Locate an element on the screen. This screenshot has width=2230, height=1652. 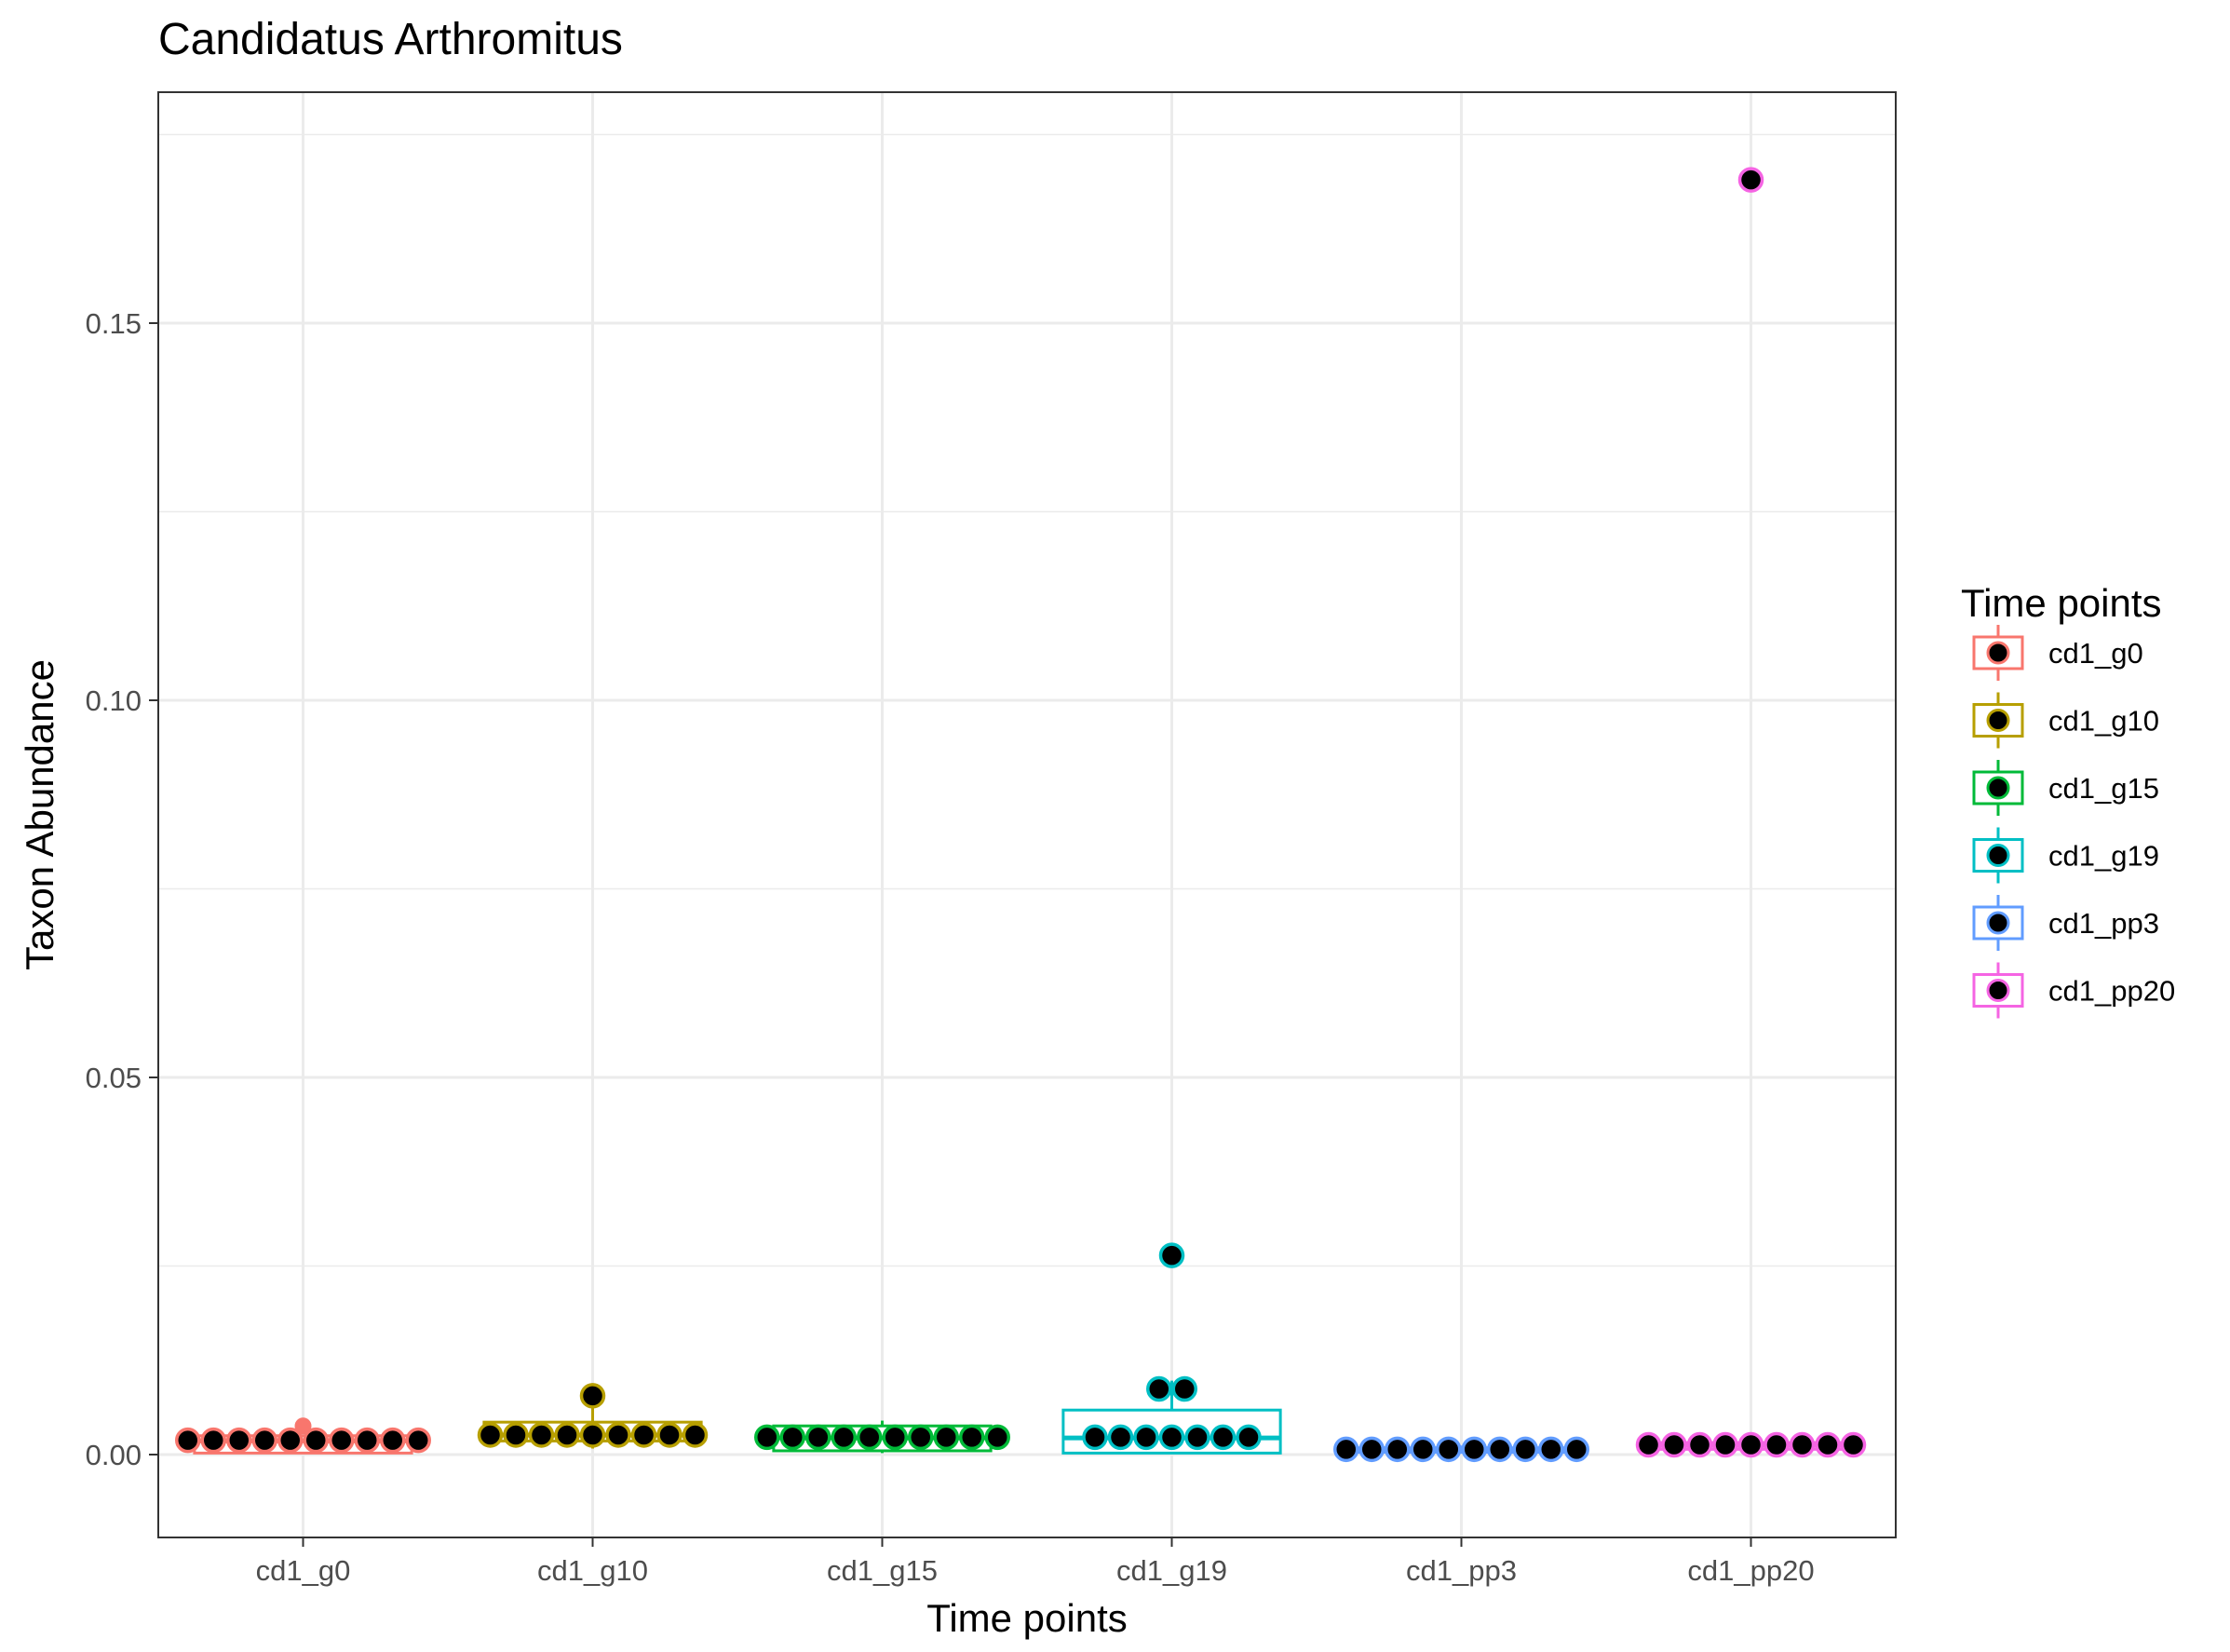
x-tick-label: cd1_g10 is located at coordinates (592, 1570).